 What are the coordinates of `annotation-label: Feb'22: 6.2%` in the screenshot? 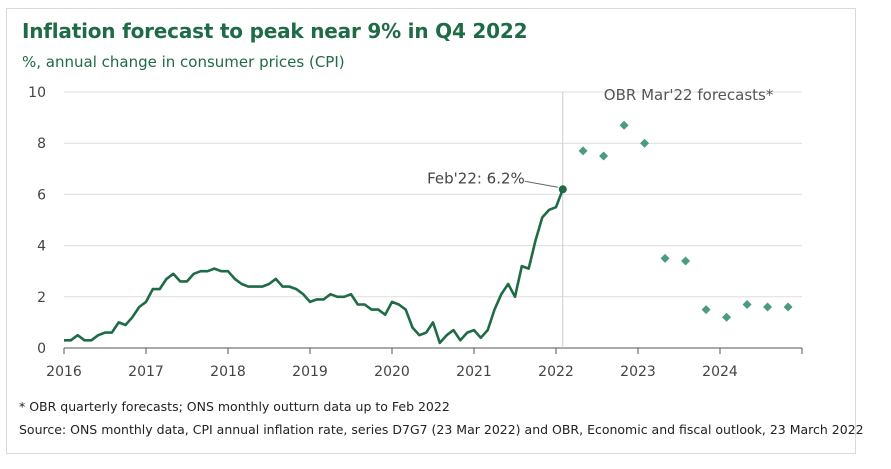 It's located at (476, 178).